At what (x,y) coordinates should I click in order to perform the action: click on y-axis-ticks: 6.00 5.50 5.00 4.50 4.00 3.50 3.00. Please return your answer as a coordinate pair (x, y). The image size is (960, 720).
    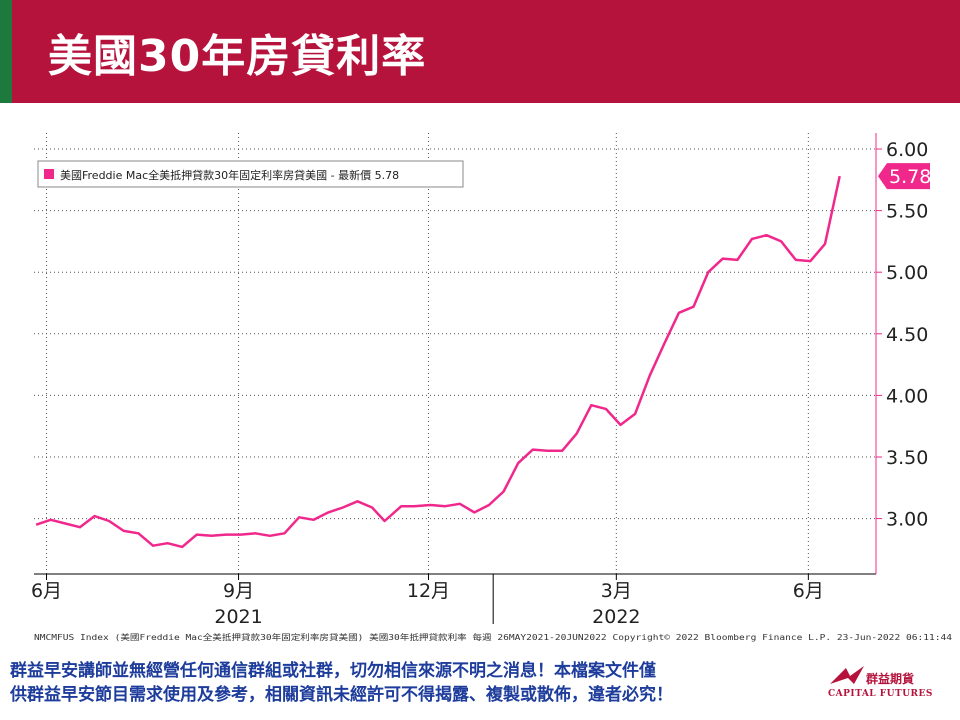
    Looking at the image, I should click on (902, 335).